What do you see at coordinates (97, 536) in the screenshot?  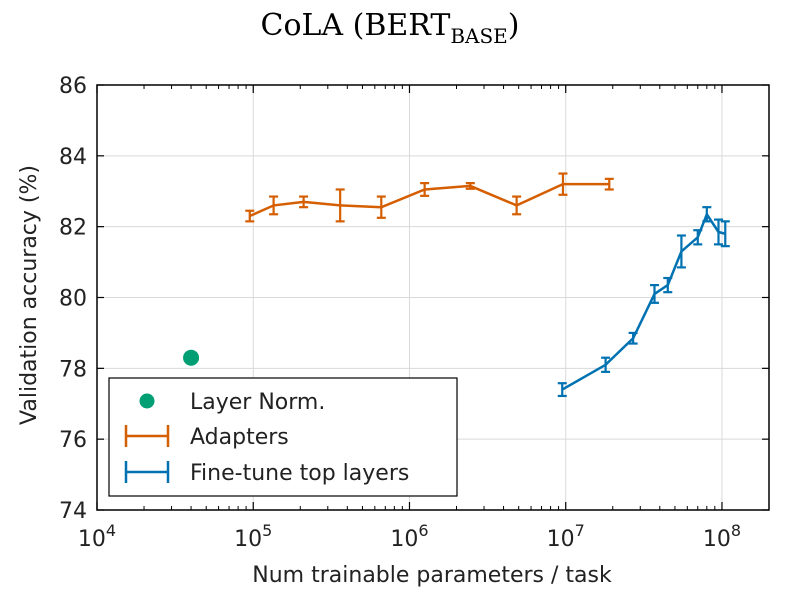 I see `x-tick-label: 10⁴` at bounding box center [97, 536].